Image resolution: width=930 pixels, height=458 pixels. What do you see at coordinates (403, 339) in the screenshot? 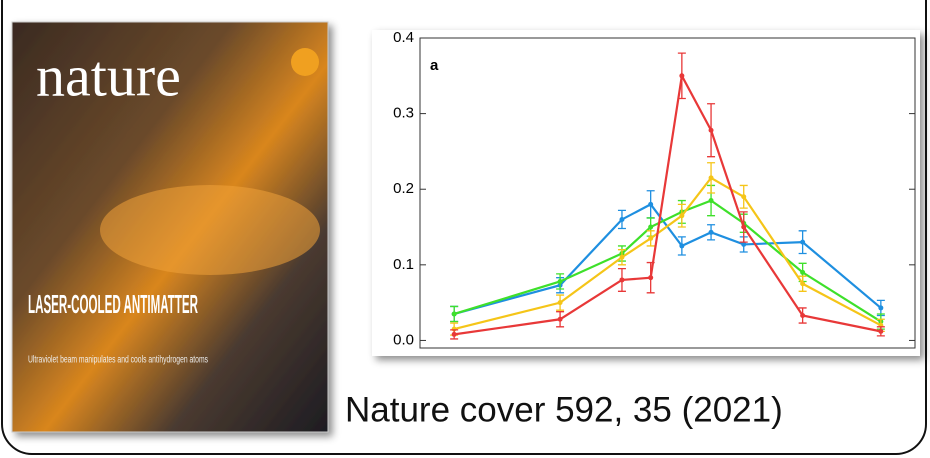
I see `y-tick-label: 0.0` at bounding box center [403, 339].